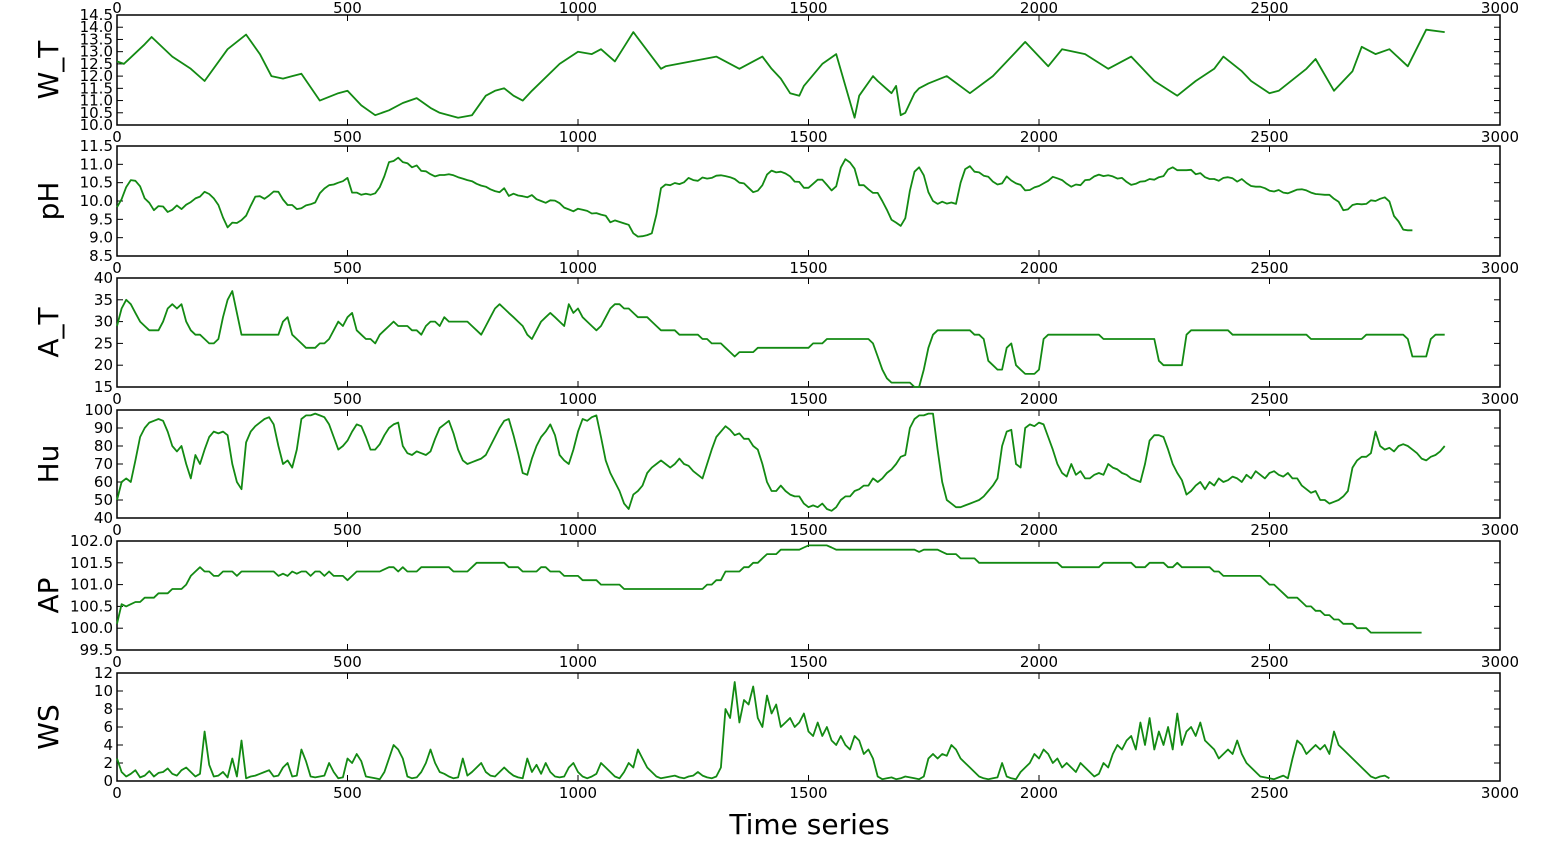 This screenshot has width=1549, height=856. I want to click on y-tick-label: 90, so click(103, 428).